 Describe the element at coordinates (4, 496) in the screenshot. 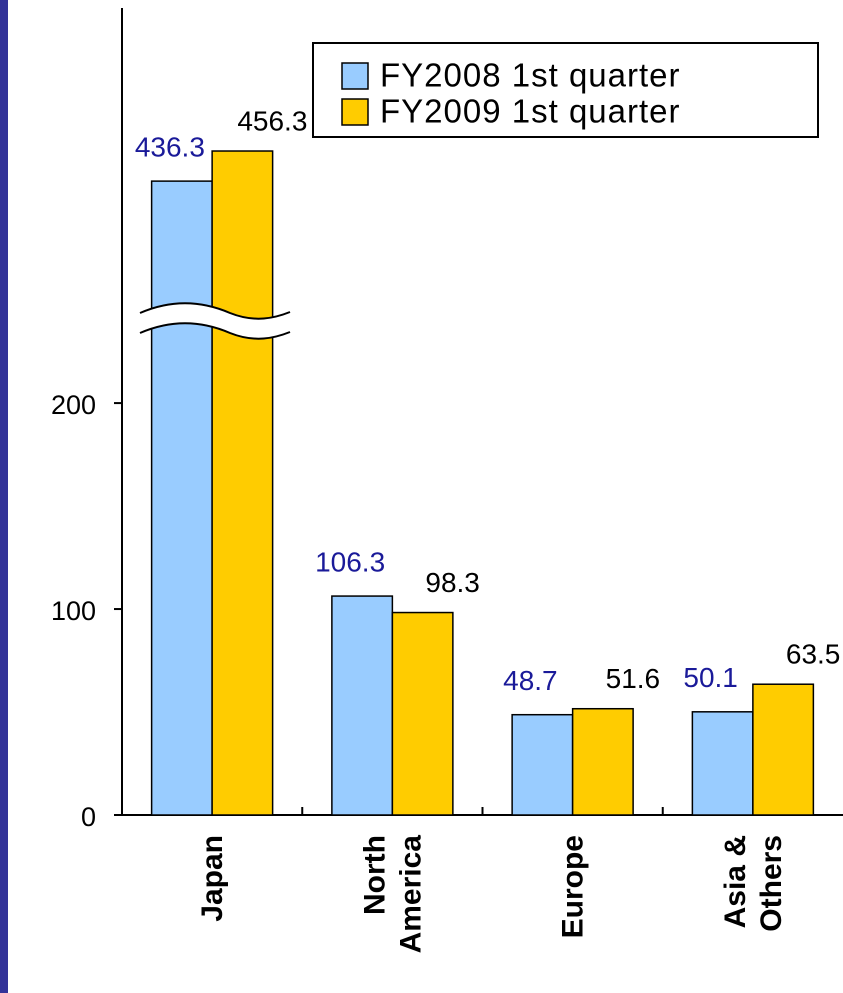

I see `side-strip` at that location.